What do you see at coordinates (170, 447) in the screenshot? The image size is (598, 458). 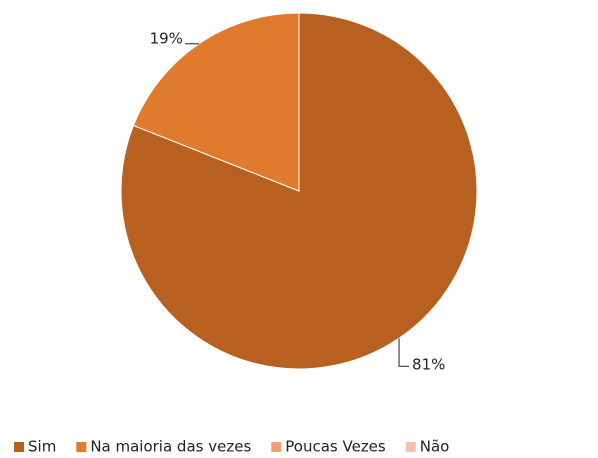 I see `legend-label: Na maioria das vezes` at bounding box center [170, 447].